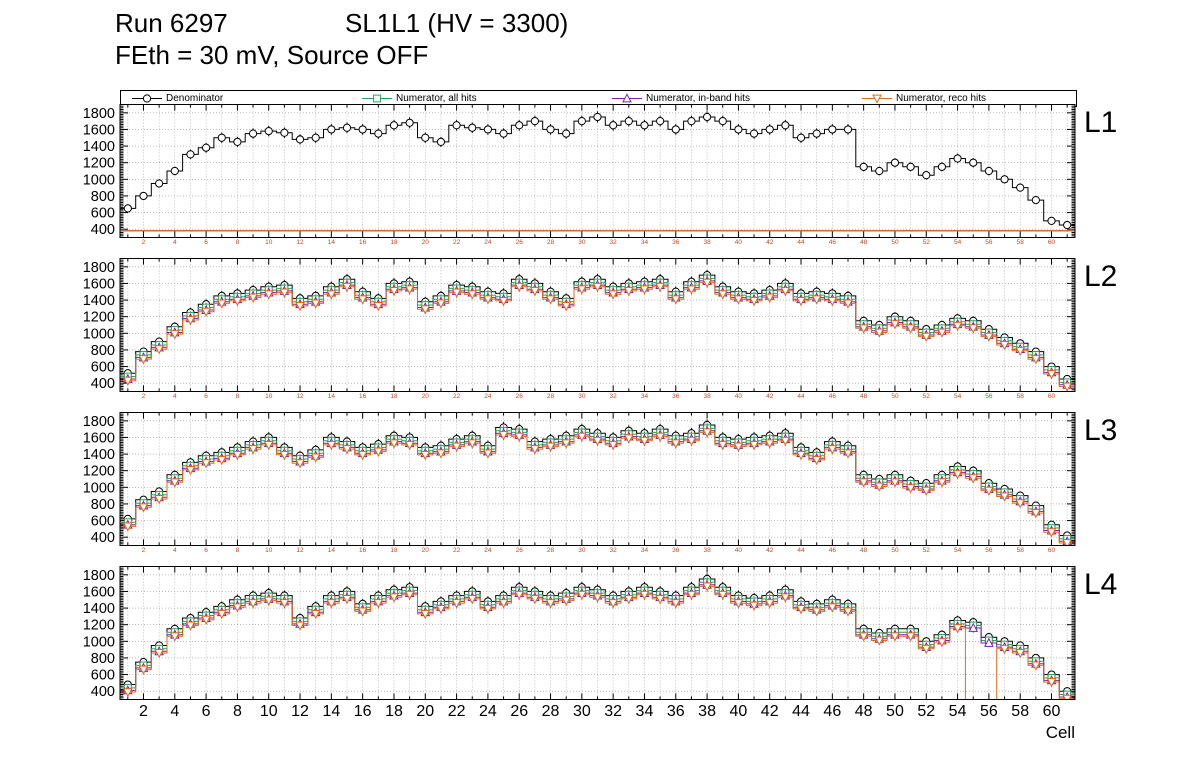  I want to click on x-tick-label: 2, so click(143, 711).